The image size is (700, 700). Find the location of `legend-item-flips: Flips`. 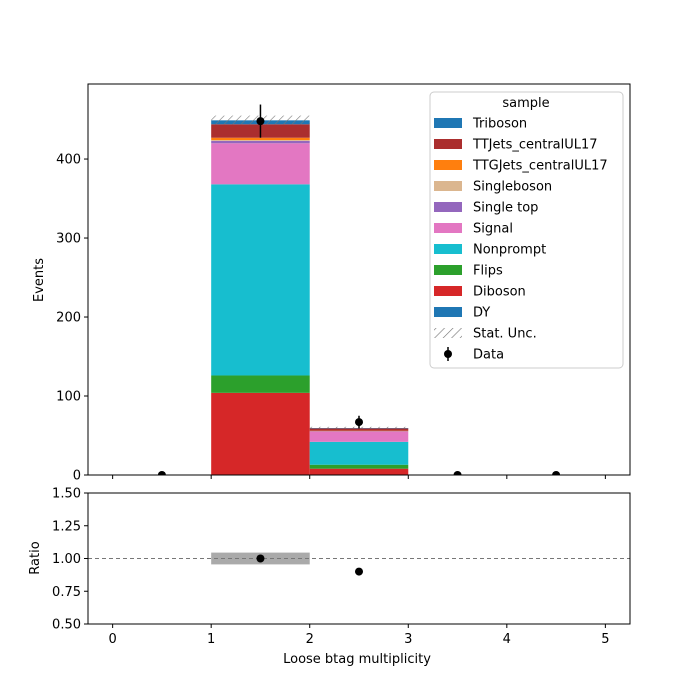

legend-item-flips: Flips is located at coordinates (468, 271).